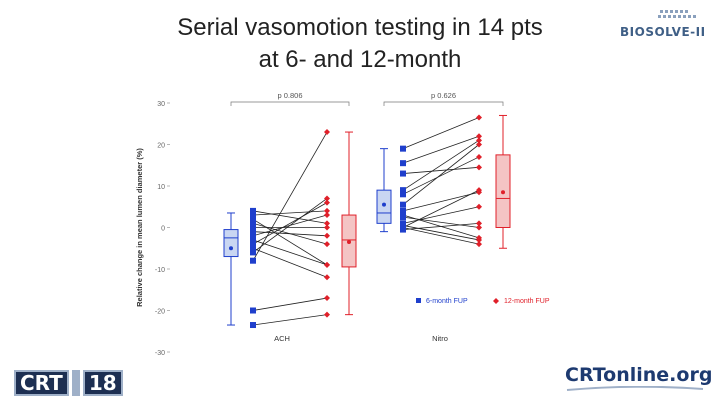 This screenshot has height=405, width=720. What do you see at coordinates (163, 229) in the screenshot?
I see `y-tick-label: 0` at bounding box center [163, 229].